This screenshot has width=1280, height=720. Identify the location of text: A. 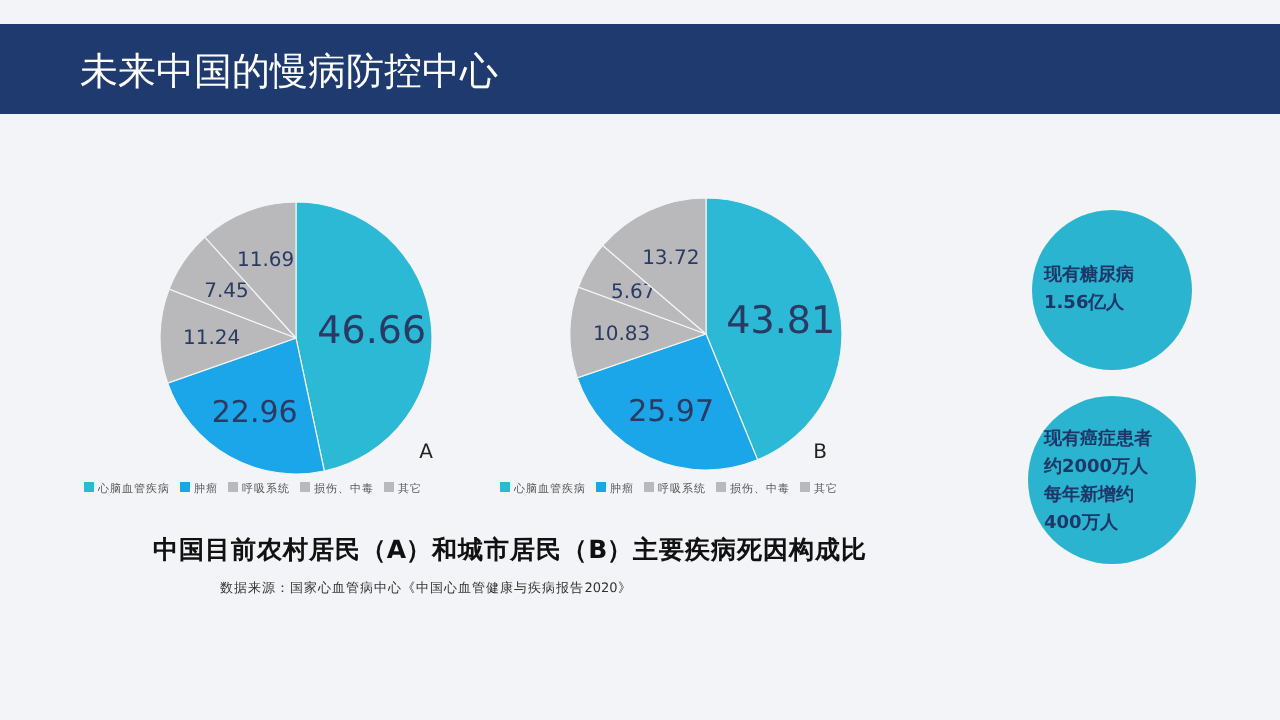
(426, 453).